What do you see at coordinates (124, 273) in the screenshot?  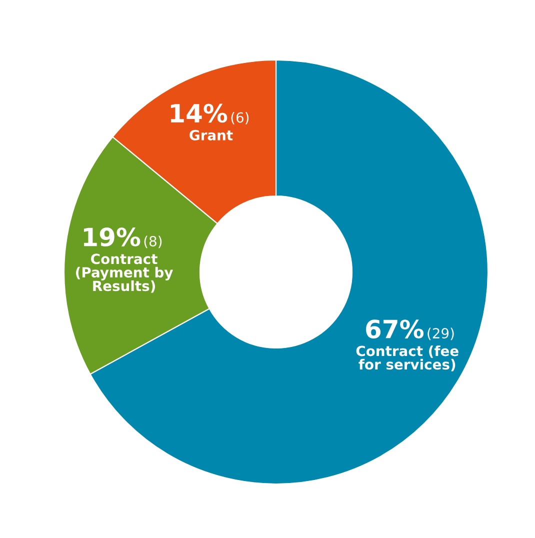 I see `slice-label: Contract (Payment by Results)` at bounding box center [124, 273].